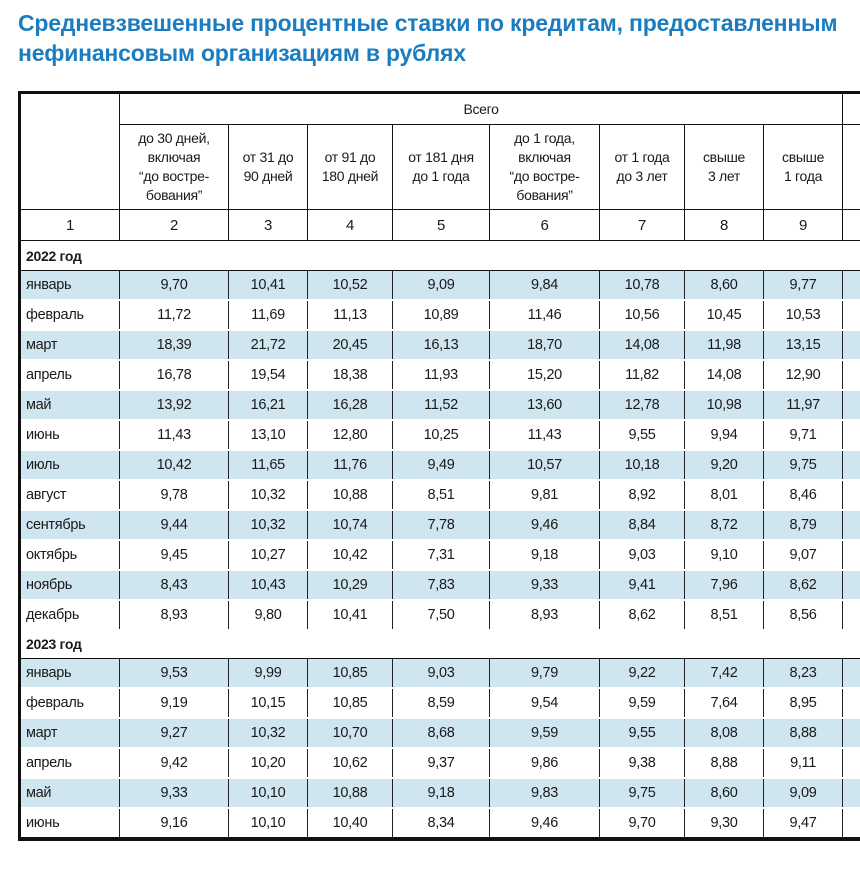 The width and height of the screenshot is (860, 882). Describe the element at coordinates (441, 345) in the screenshot. I see `value-cell: 16,13` at that location.